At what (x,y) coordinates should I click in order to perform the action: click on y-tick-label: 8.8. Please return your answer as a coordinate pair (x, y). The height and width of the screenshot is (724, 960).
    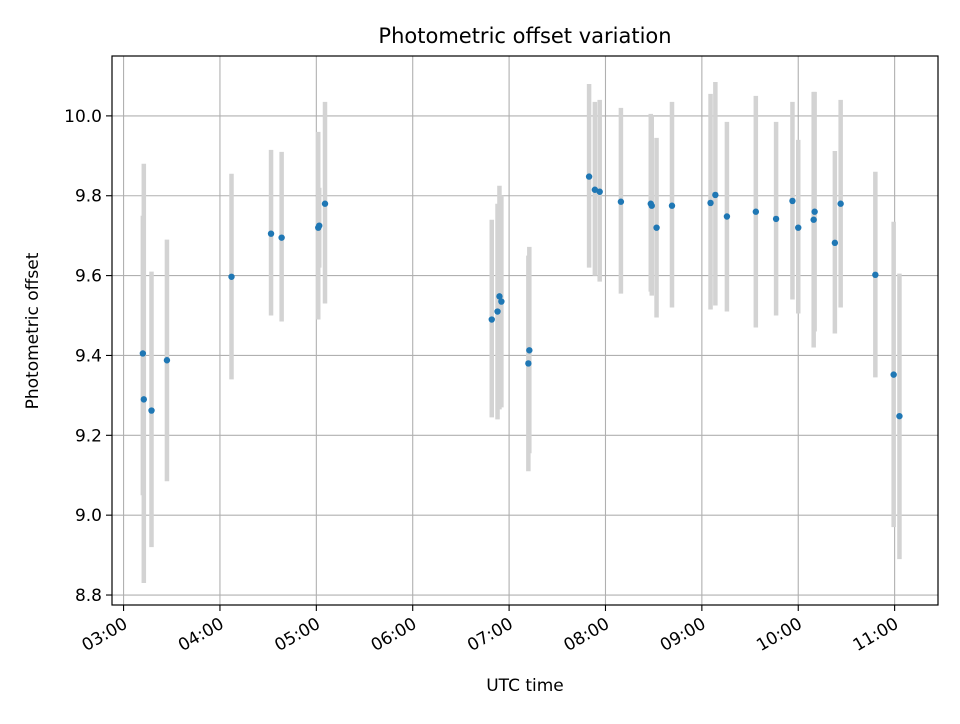
    Looking at the image, I should click on (88, 596).